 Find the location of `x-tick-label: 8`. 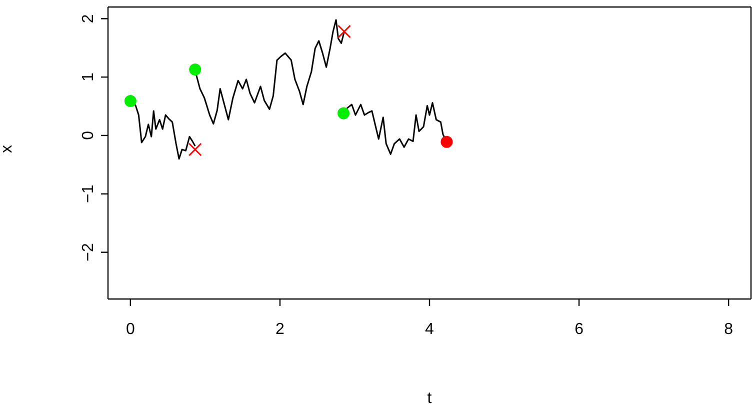

x-tick-label: 8 is located at coordinates (729, 329).